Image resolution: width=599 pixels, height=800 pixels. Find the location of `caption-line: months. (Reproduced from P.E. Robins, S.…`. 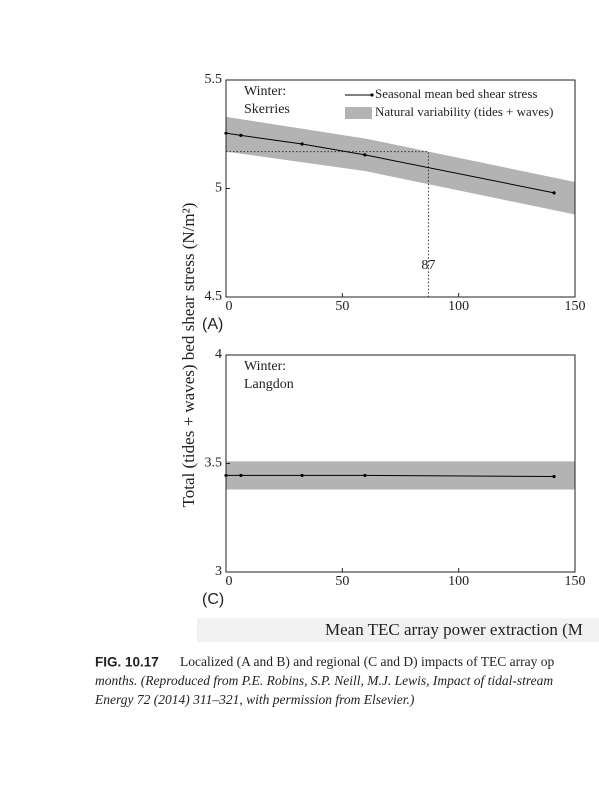

caption-line: months. (Reproduced from P.E. Robins, S.… is located at coordinates (324, 680).